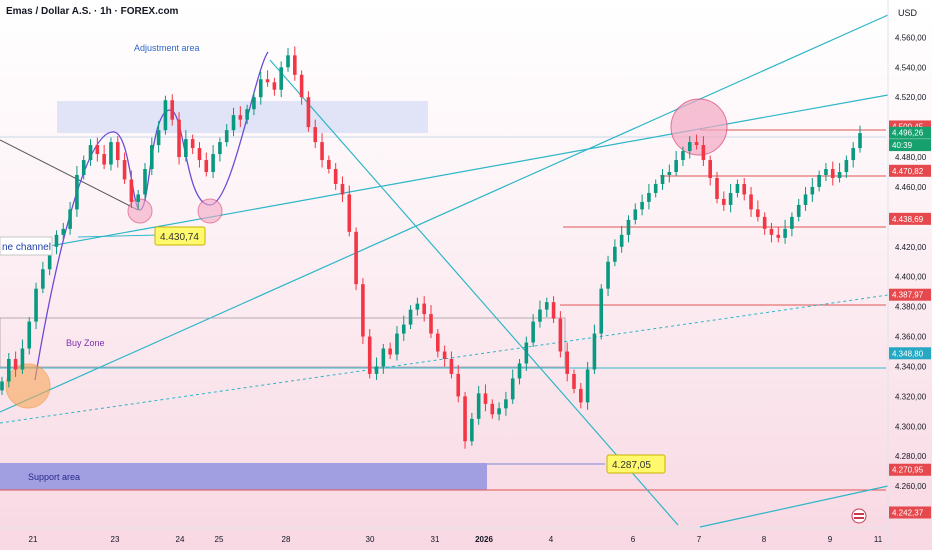 Image resolution: width=932 pixels, height=550 pixels. I want to click on x-axis-label: 2026, so click(484, 539).